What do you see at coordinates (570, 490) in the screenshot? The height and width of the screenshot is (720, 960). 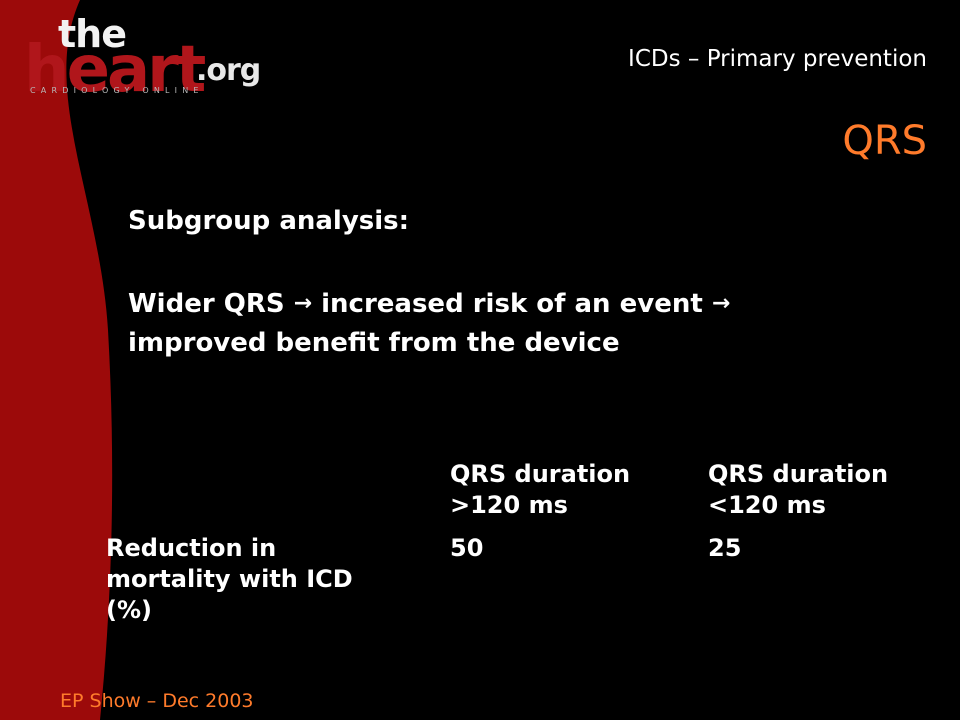 I see `table-header-qrs-wide: QRS duration >120 ms` at bounding box center [570, 490].